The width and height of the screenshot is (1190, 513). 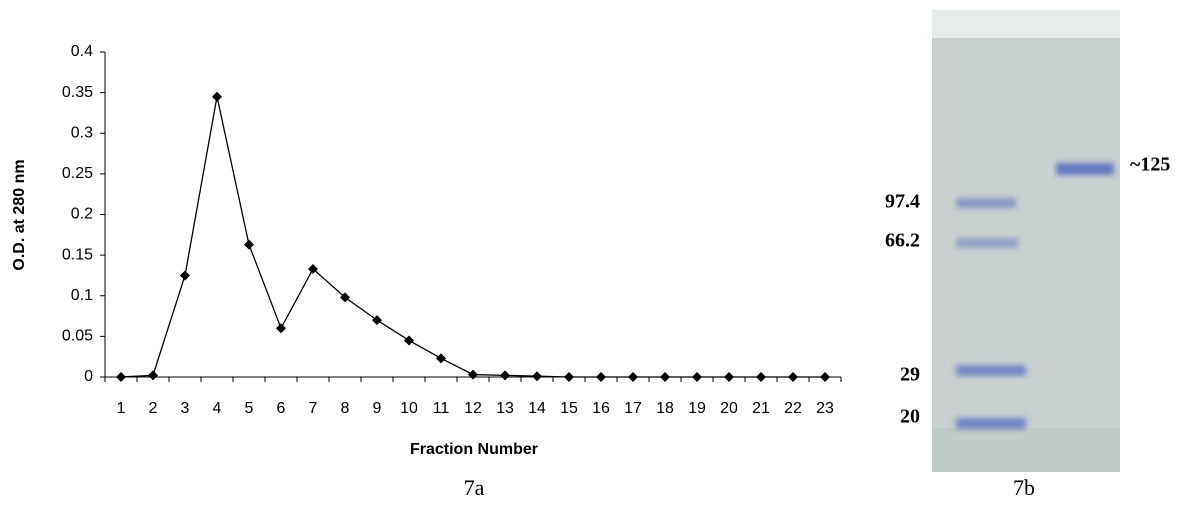 What do you see at coordinates (825, 408) in the screenshot?
I see `x-tick-label: 23` at bounding box center [825, 408].